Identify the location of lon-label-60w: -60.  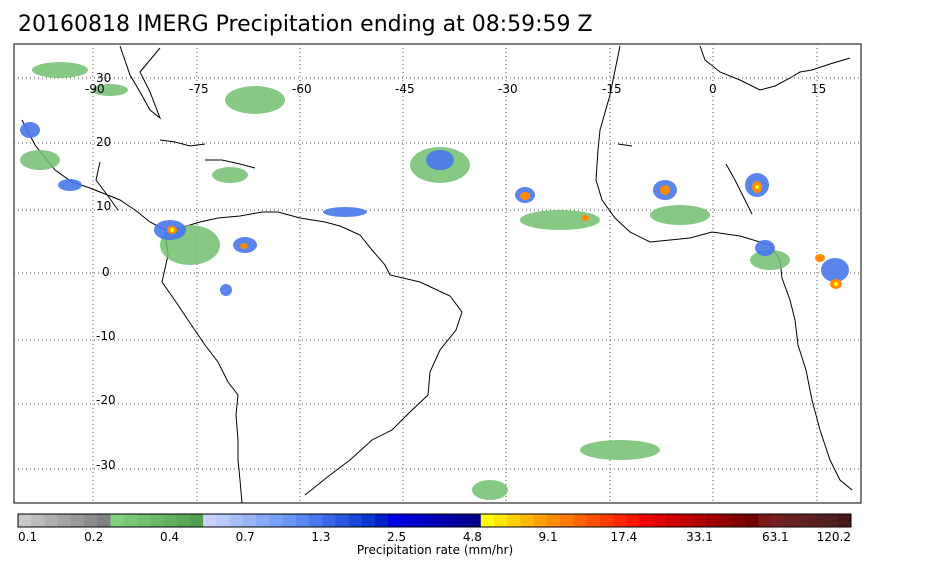
(302, 89).